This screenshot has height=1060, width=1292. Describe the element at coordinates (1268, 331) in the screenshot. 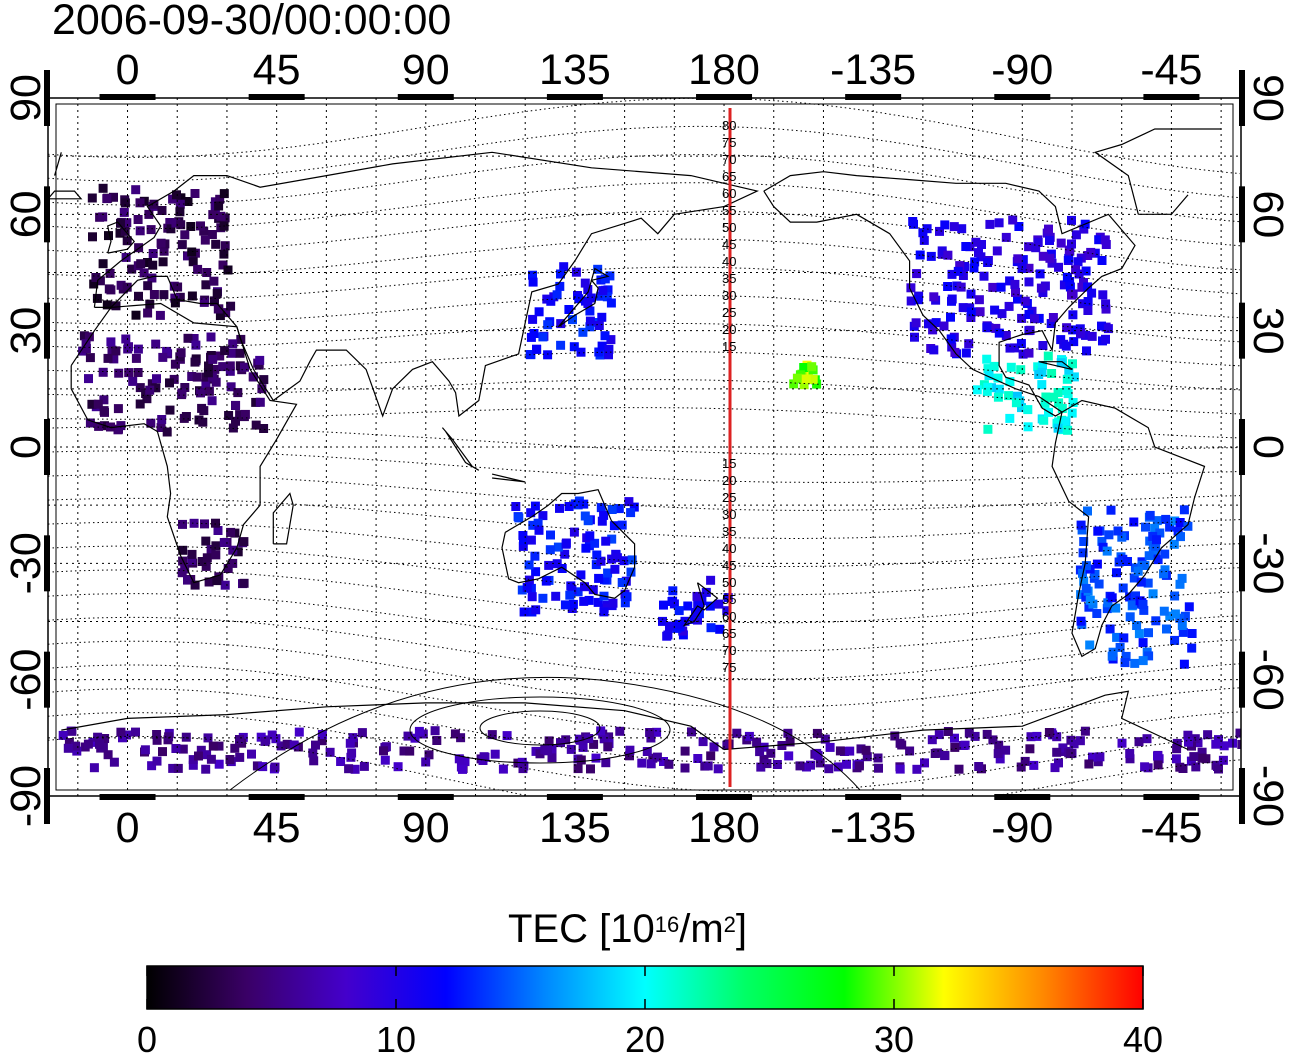

I see `right-lat-label: 30` at that location.